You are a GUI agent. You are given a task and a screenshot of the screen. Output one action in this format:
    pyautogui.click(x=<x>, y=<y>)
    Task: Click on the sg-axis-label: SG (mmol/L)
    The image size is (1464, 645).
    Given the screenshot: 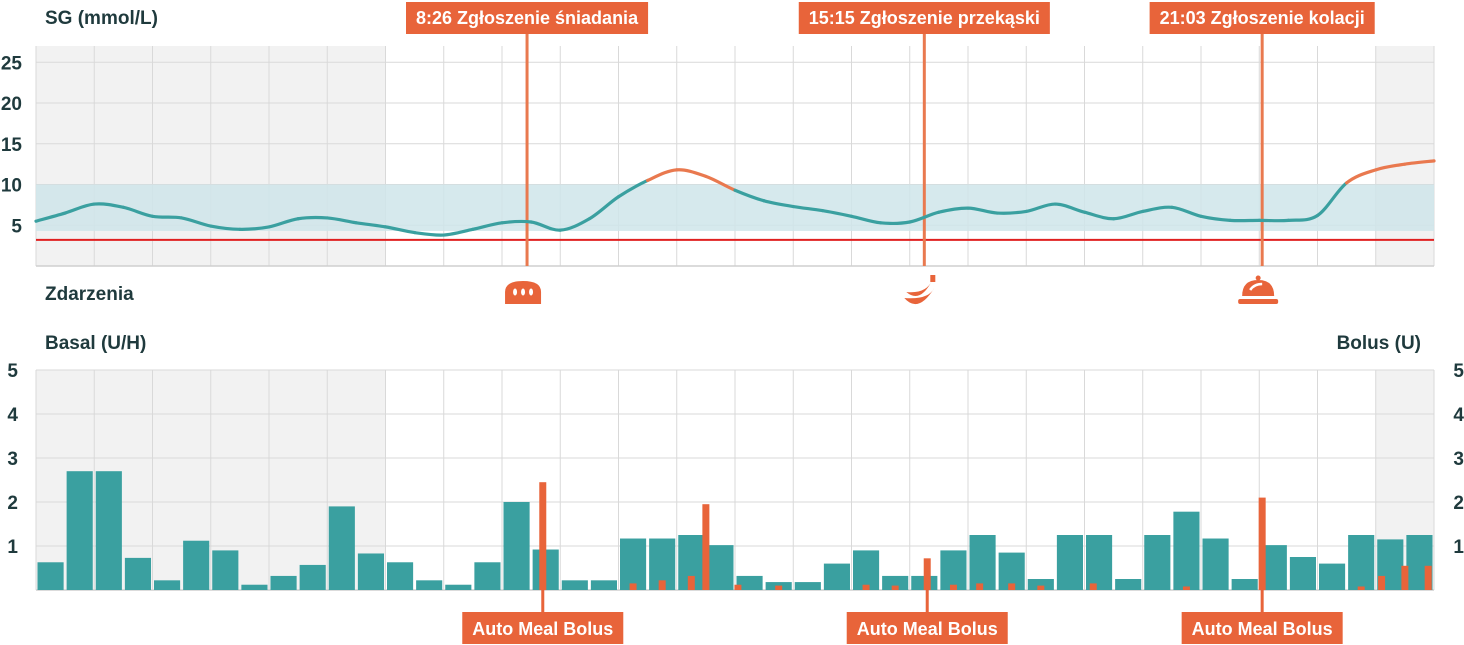 What is the action you would take?
    pyautogui.click(x=101, y=18)
    